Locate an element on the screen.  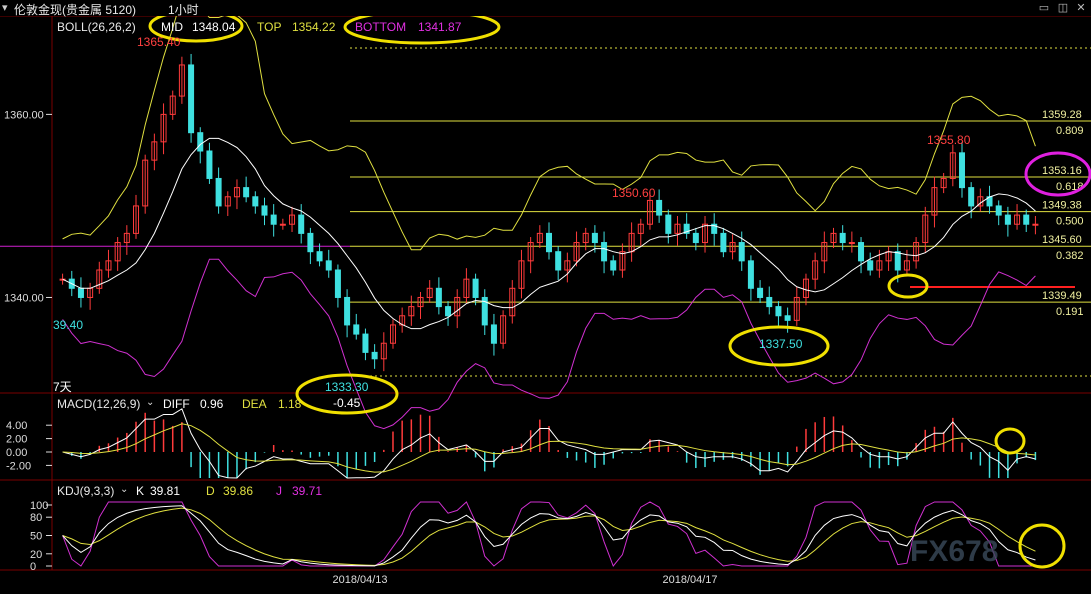
fib-price-label: 1345.60 is located at coordinates (1062, 240).